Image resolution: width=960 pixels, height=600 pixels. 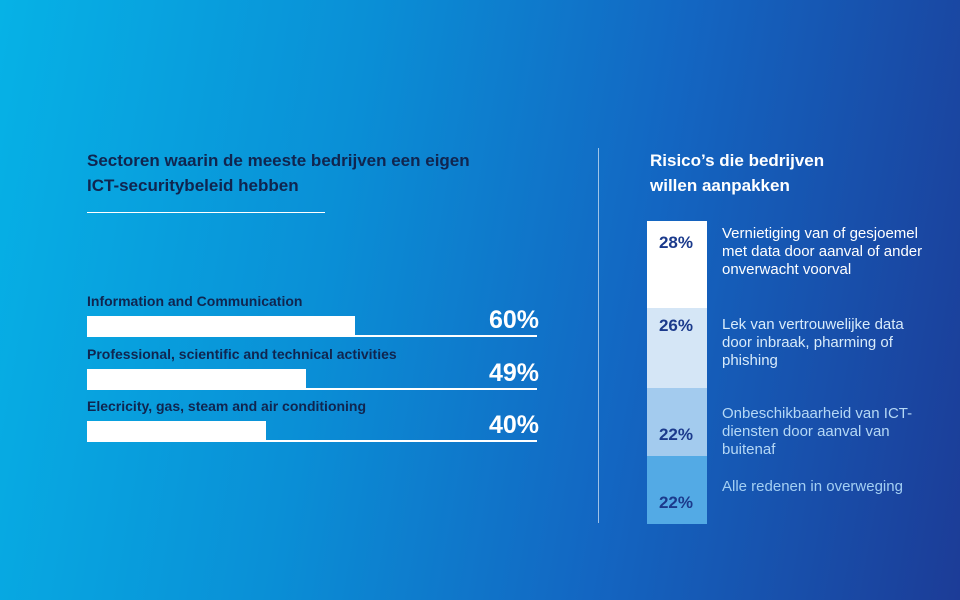 I want to click on stack-segment-label: Alle redenen in overweging, so click(x=812, y=486).